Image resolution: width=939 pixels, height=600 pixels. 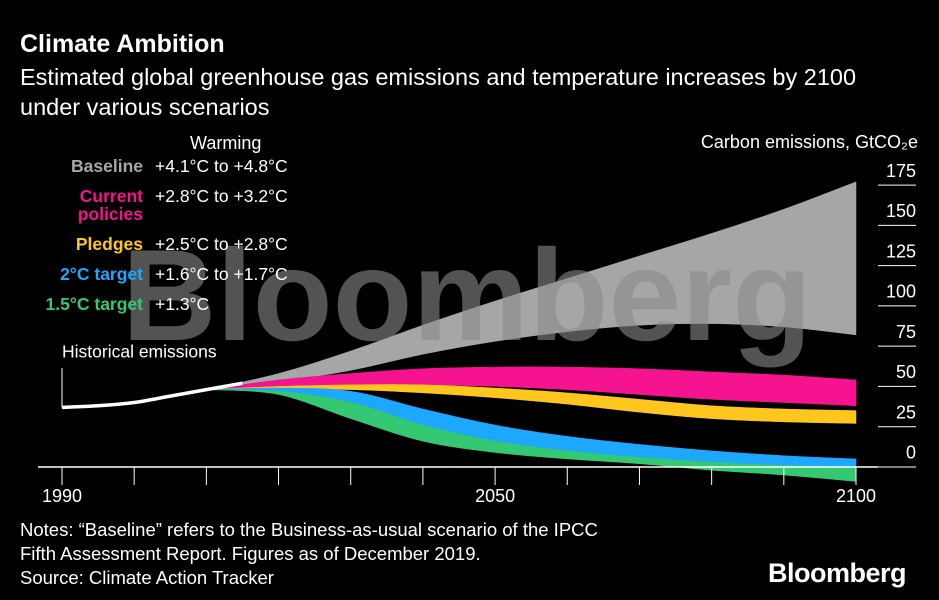 I want to click on y-tick-label: 100, so click(x=901, y=292).